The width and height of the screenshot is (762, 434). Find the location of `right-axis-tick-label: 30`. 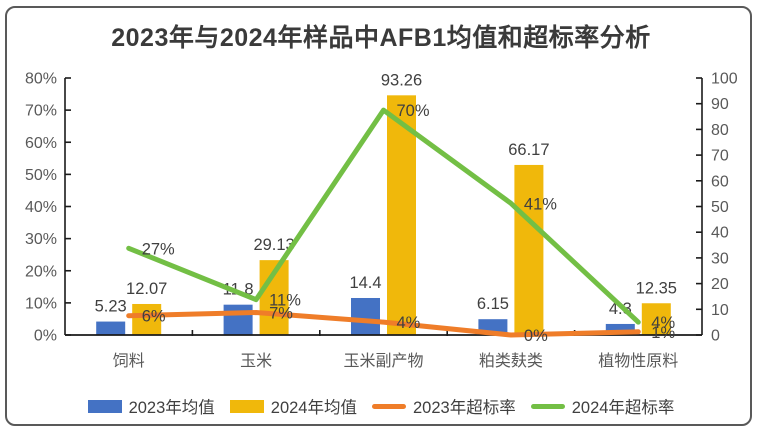

right-axis-tick-label: 30 is located at coordinates (720, 258).